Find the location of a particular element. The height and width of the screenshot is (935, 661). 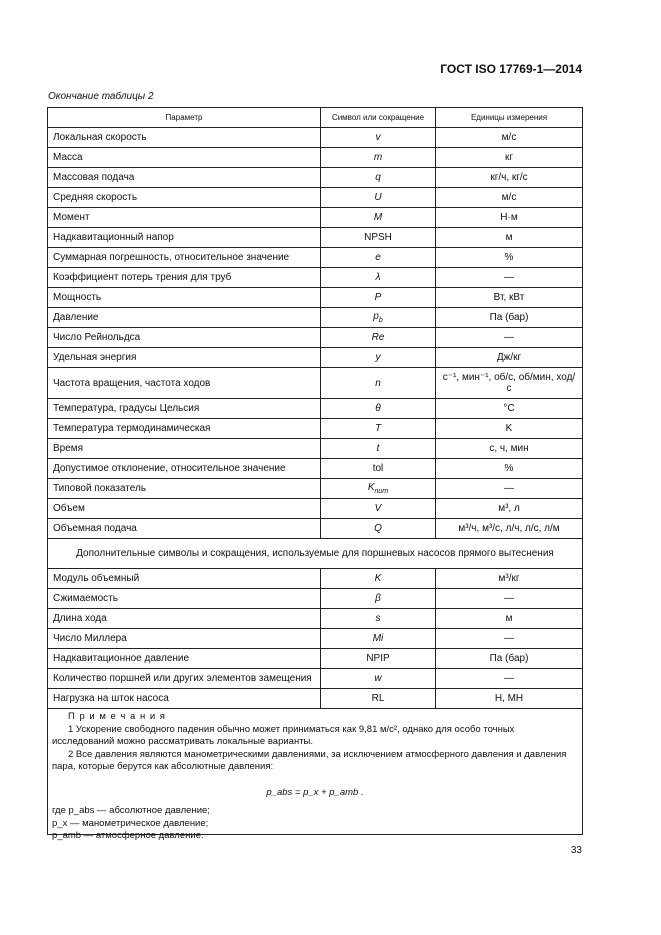

table-row: Массовая подача q кг/ч, кг/с is located at coordinates (315, 177).